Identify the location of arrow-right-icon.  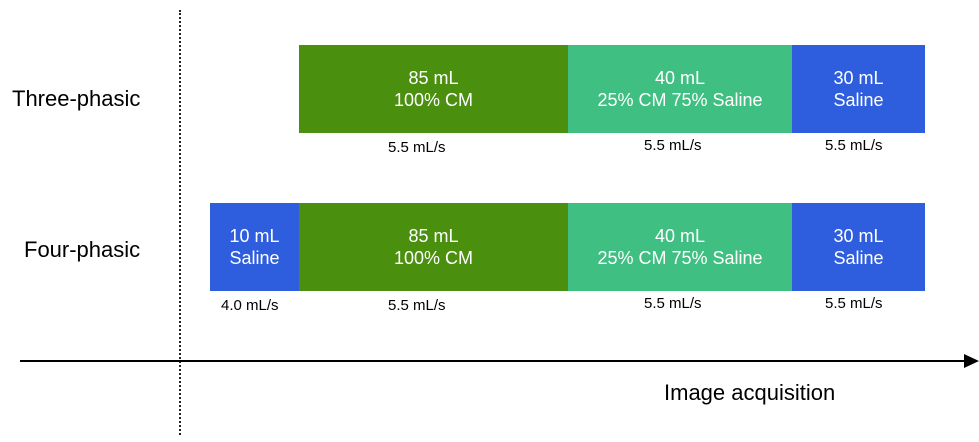
(971, 361).